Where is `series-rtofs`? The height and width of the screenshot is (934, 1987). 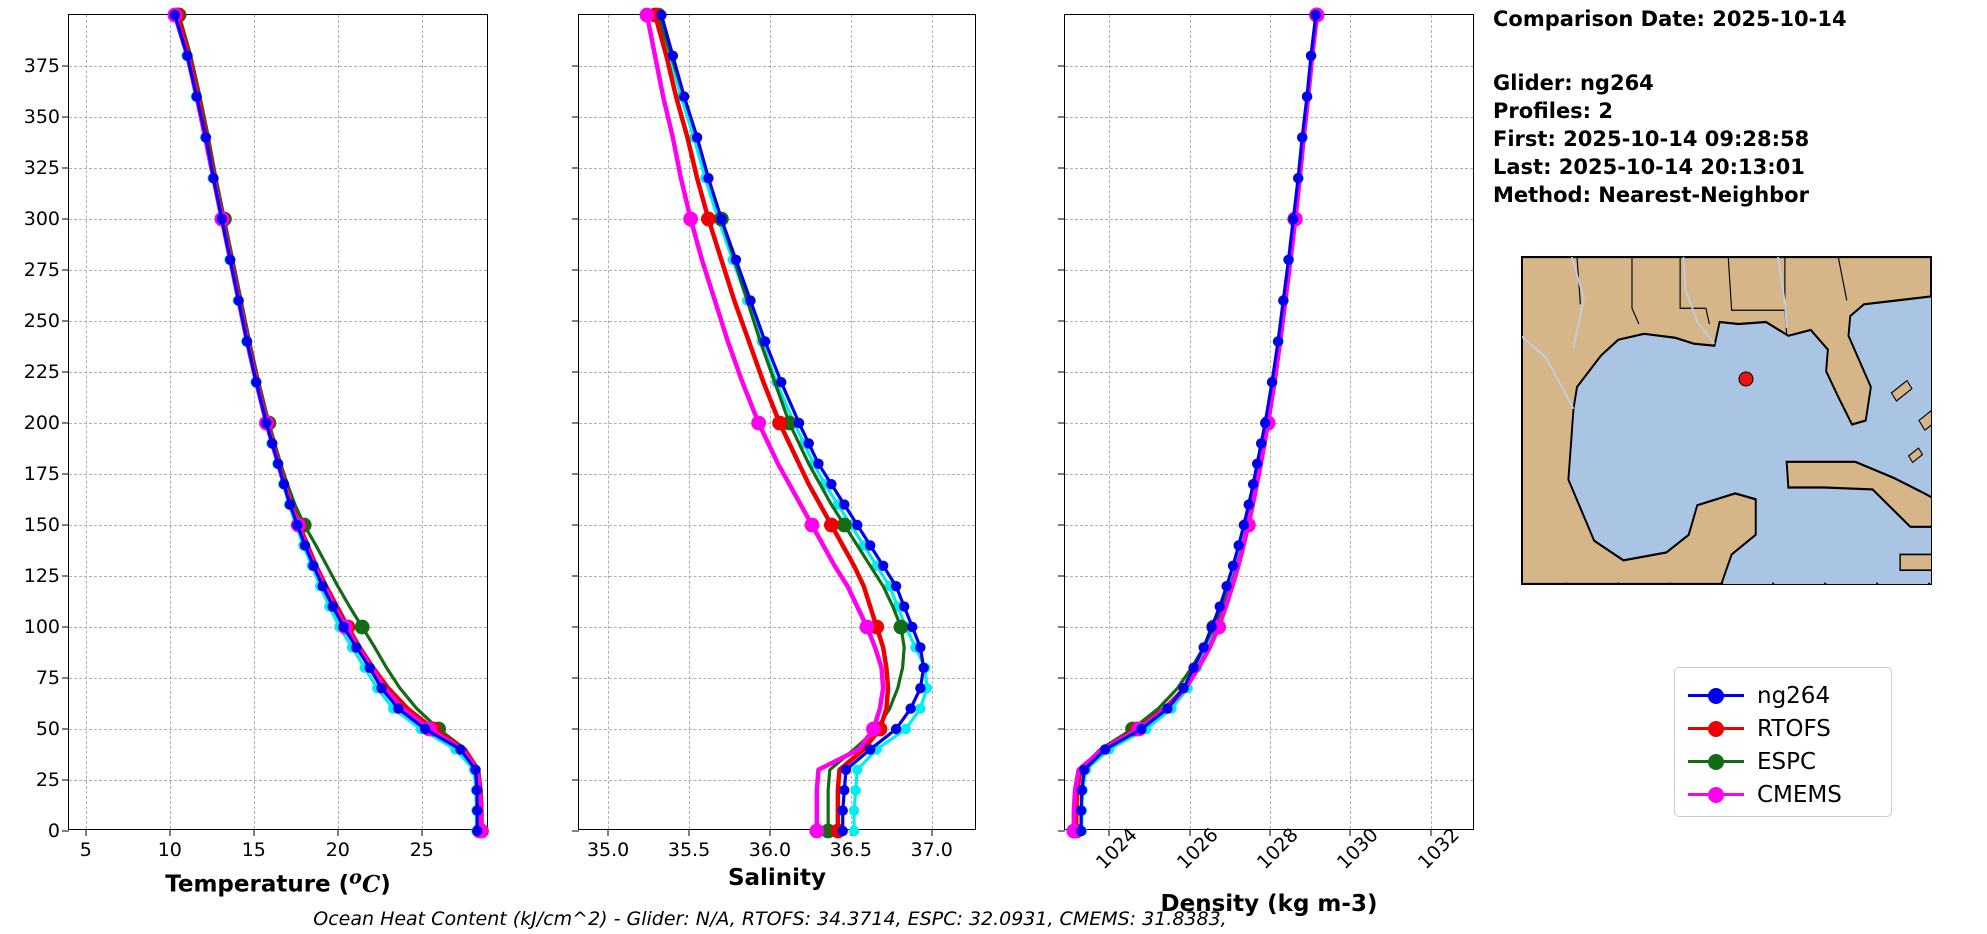
series-rtofs is located at coordinates (329, 423).